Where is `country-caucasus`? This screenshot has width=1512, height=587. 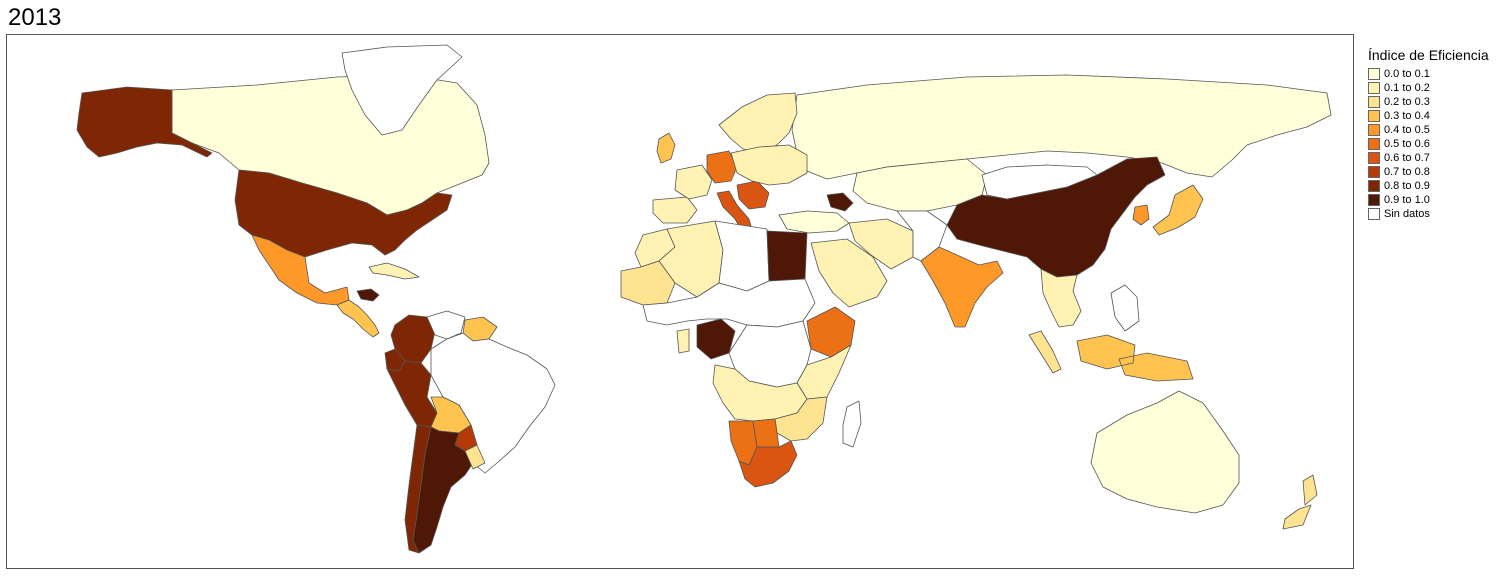 country-caucasus is located at coordinates (840, 202).